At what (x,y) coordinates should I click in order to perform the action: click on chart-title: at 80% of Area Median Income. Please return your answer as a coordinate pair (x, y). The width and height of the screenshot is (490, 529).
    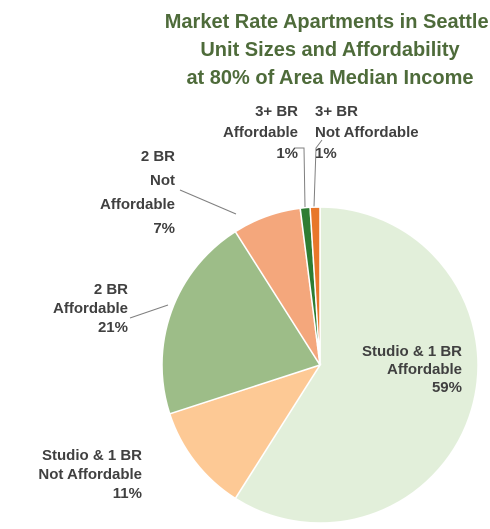
    Looking at the image, I should click on (329, 78).